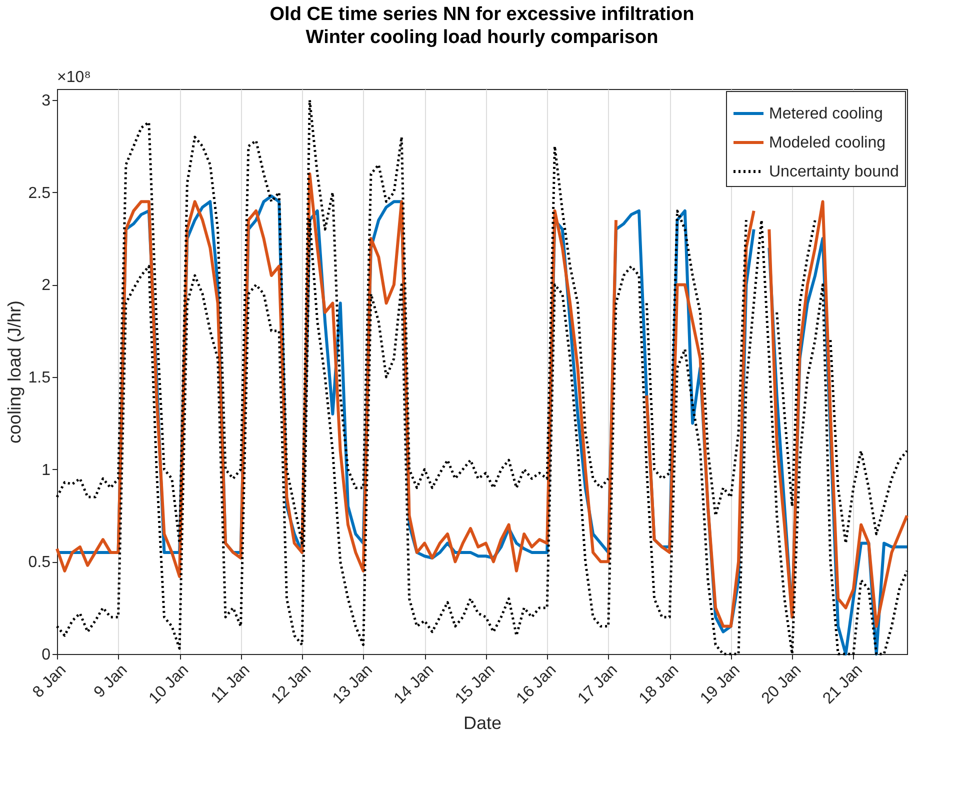 The height and width of the screenshot is (785, 961). I want to click on x-tick-label: 19 Jan, so click(720, 685).